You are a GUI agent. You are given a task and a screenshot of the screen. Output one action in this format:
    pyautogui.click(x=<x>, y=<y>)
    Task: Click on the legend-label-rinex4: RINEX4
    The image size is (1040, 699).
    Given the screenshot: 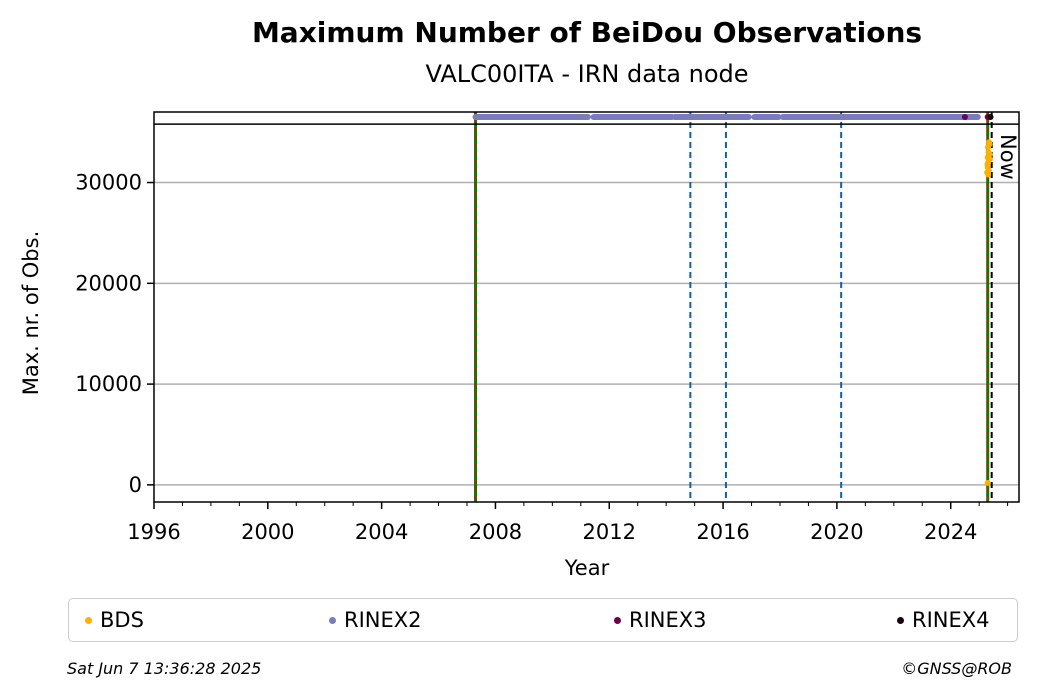 What is the action you would take?
    pyautogui.click(x=951, y=620)
    